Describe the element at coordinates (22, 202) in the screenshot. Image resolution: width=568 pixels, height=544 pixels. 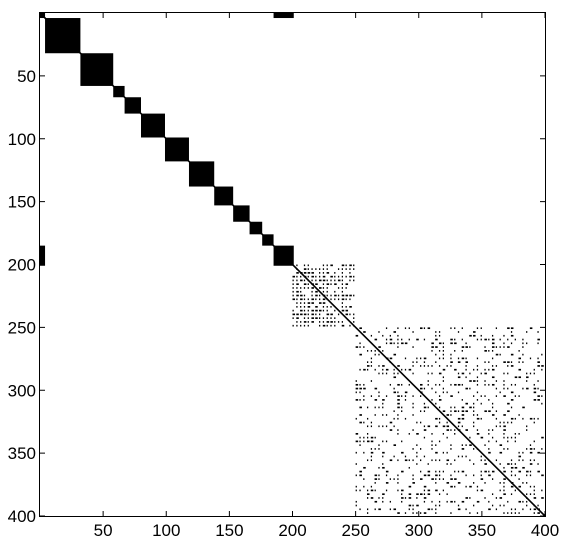
I see `y-tick-label: 150` at that location.